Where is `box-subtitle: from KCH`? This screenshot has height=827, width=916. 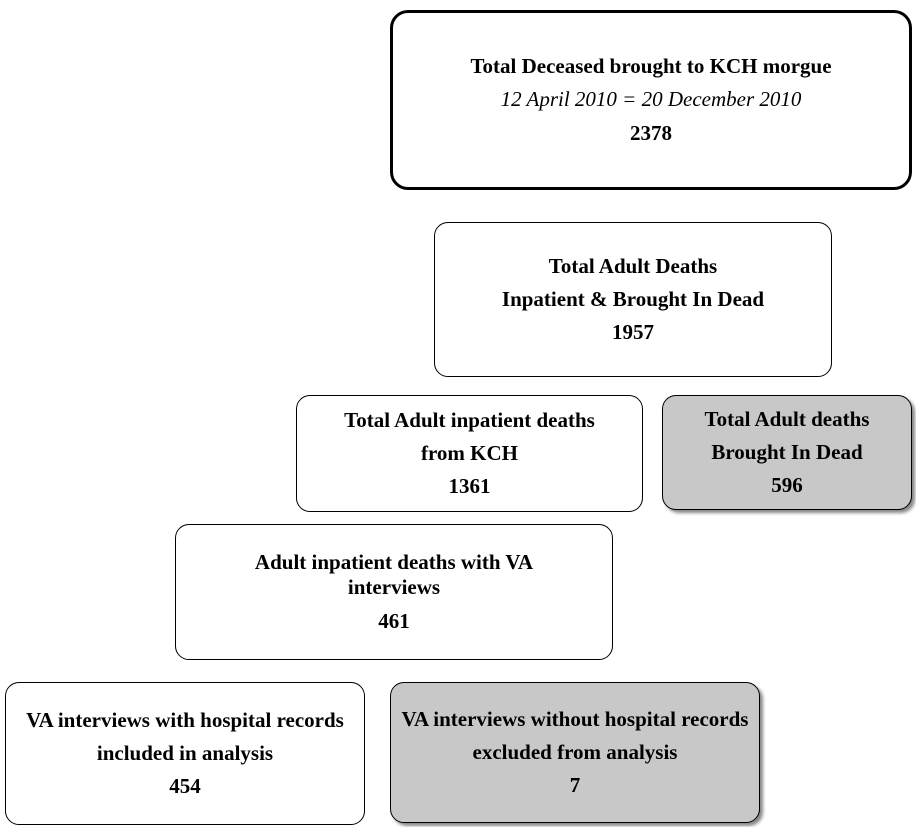
box-subtitle: from KCH is located at coordinates (469, 452).